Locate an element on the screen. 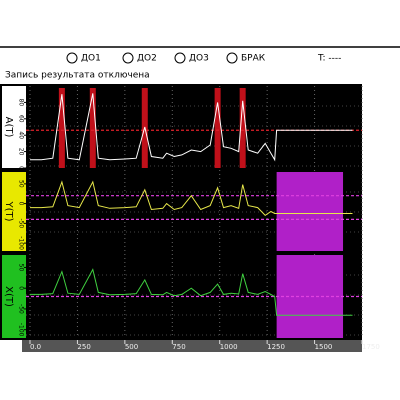 This screenshot has height=400, width=400. timer: T: ---- is located at coordinates (329, 59).